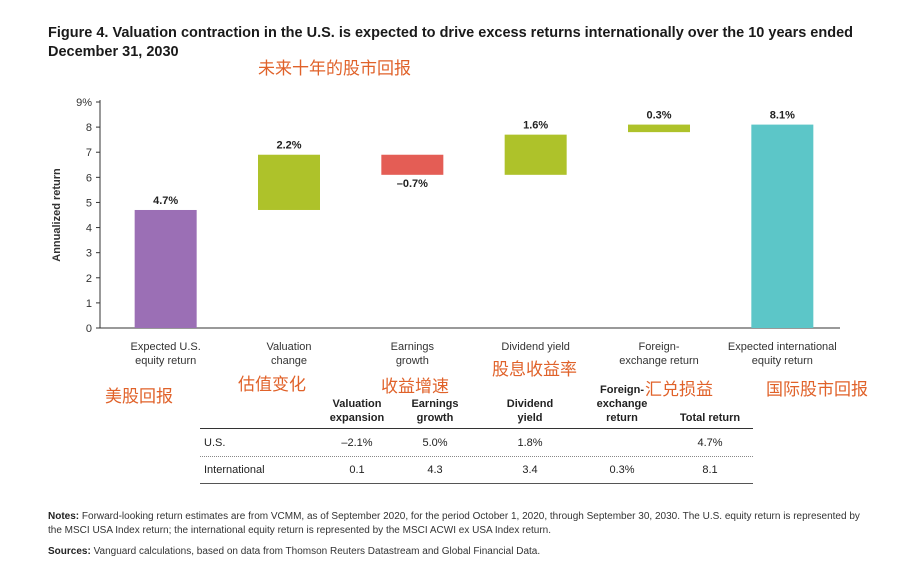  What do you see at coordinates (710, 418) in the screenshot?
I see `col-header-total: Total return` at bounding box center [710, 418].